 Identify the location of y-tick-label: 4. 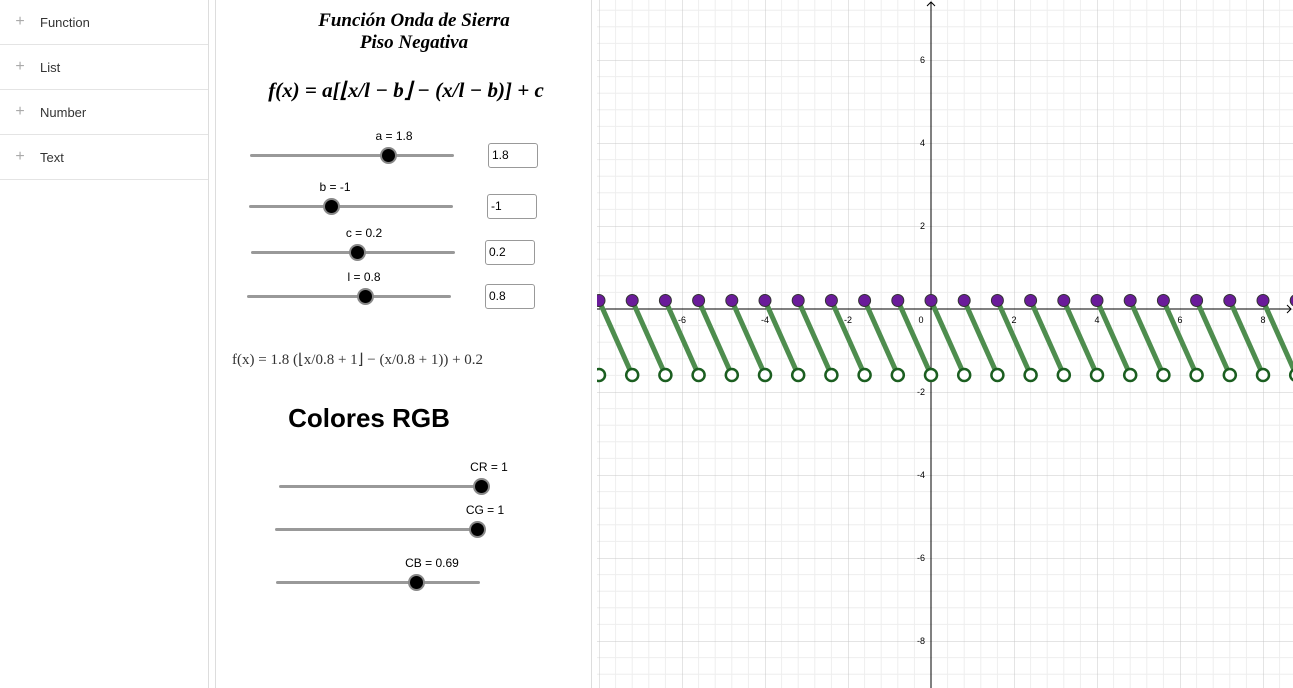
(922, 143).